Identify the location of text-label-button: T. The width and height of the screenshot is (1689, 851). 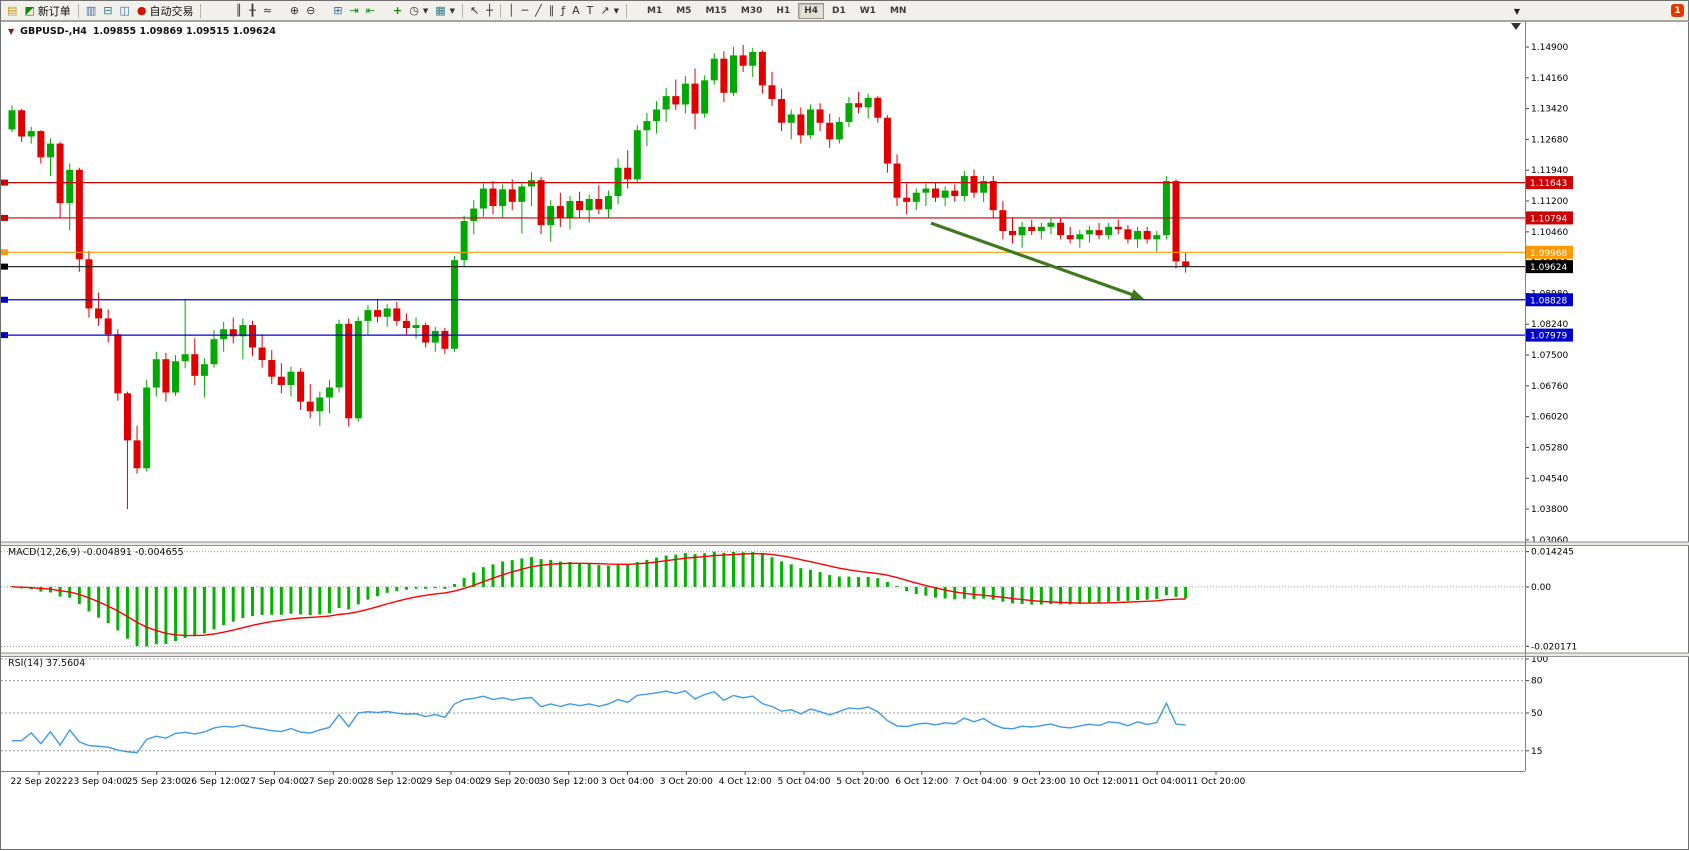
(590, 10).